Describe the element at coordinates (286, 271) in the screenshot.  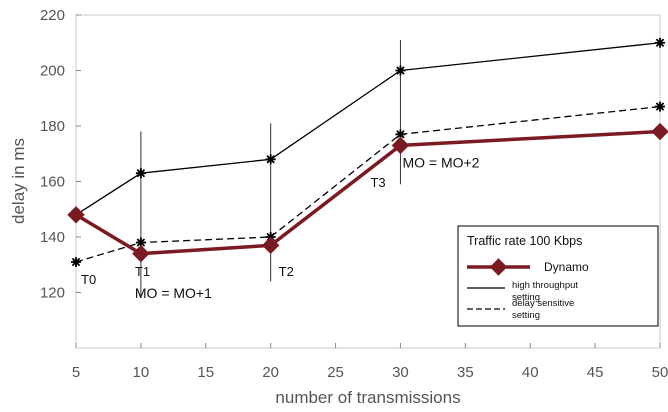
I see `annotation-label: T2` at that location.